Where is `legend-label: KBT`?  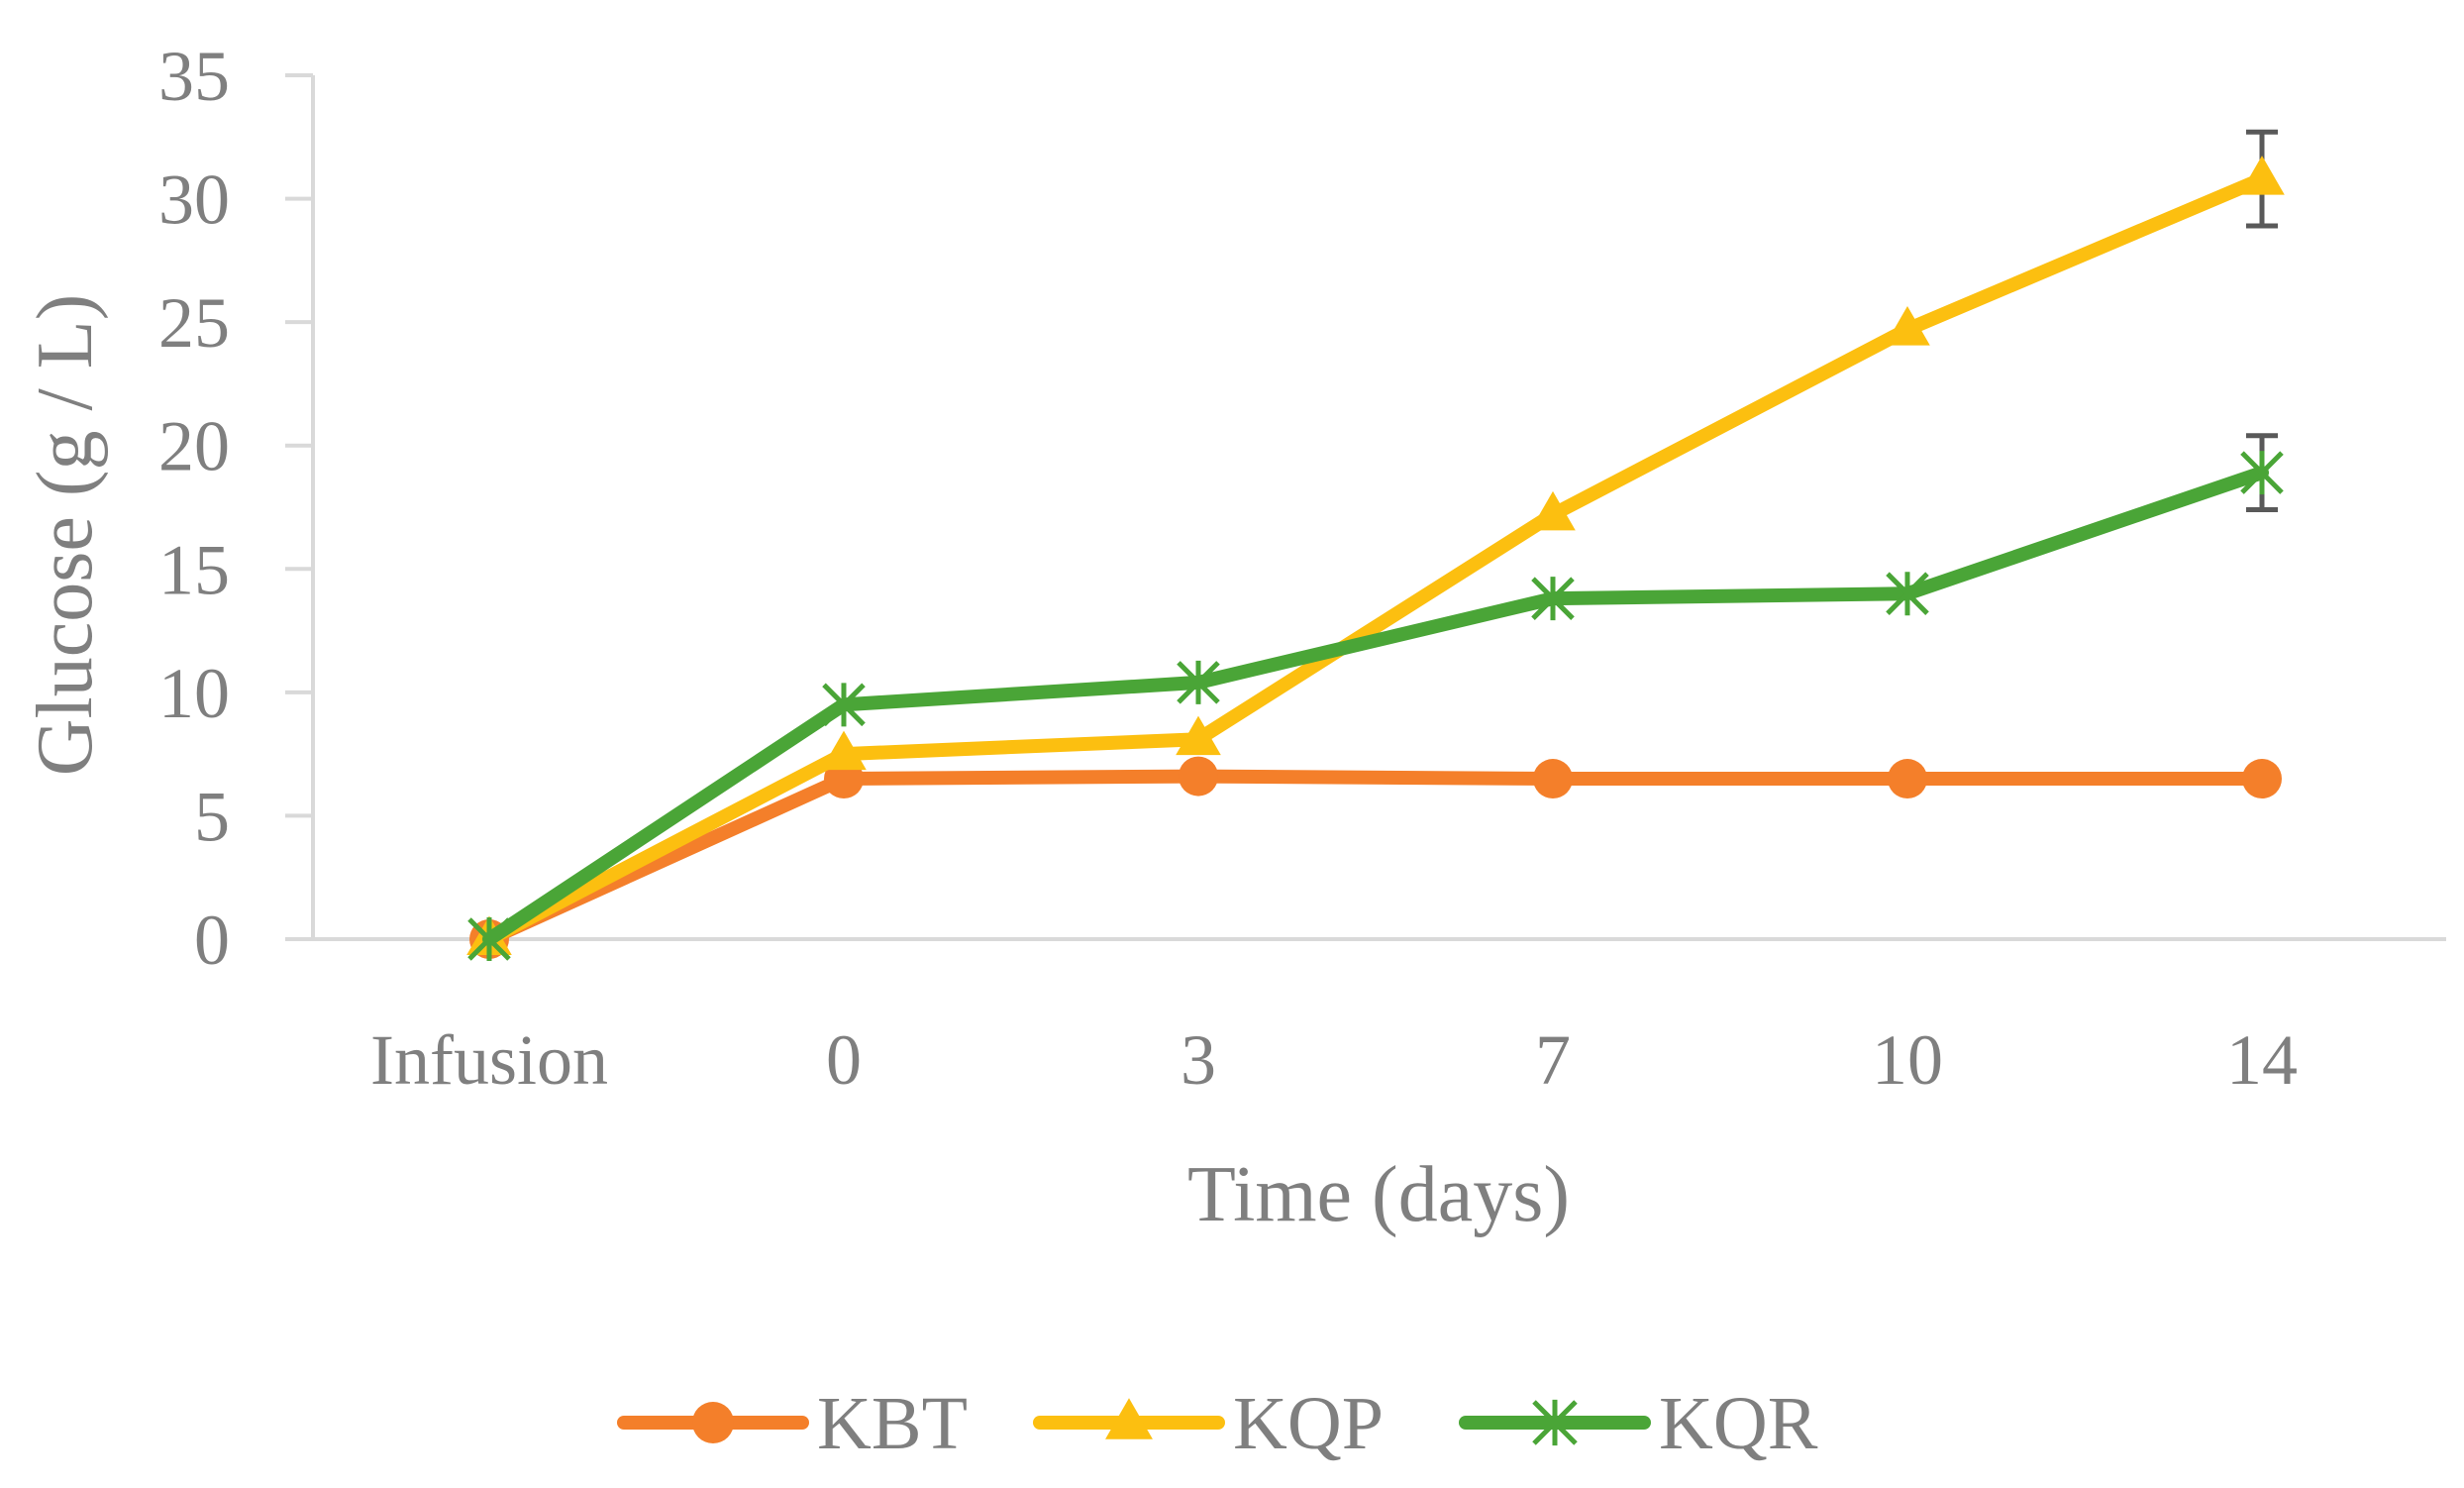 legend-label: KBT is located at coordinates (892, 1424).